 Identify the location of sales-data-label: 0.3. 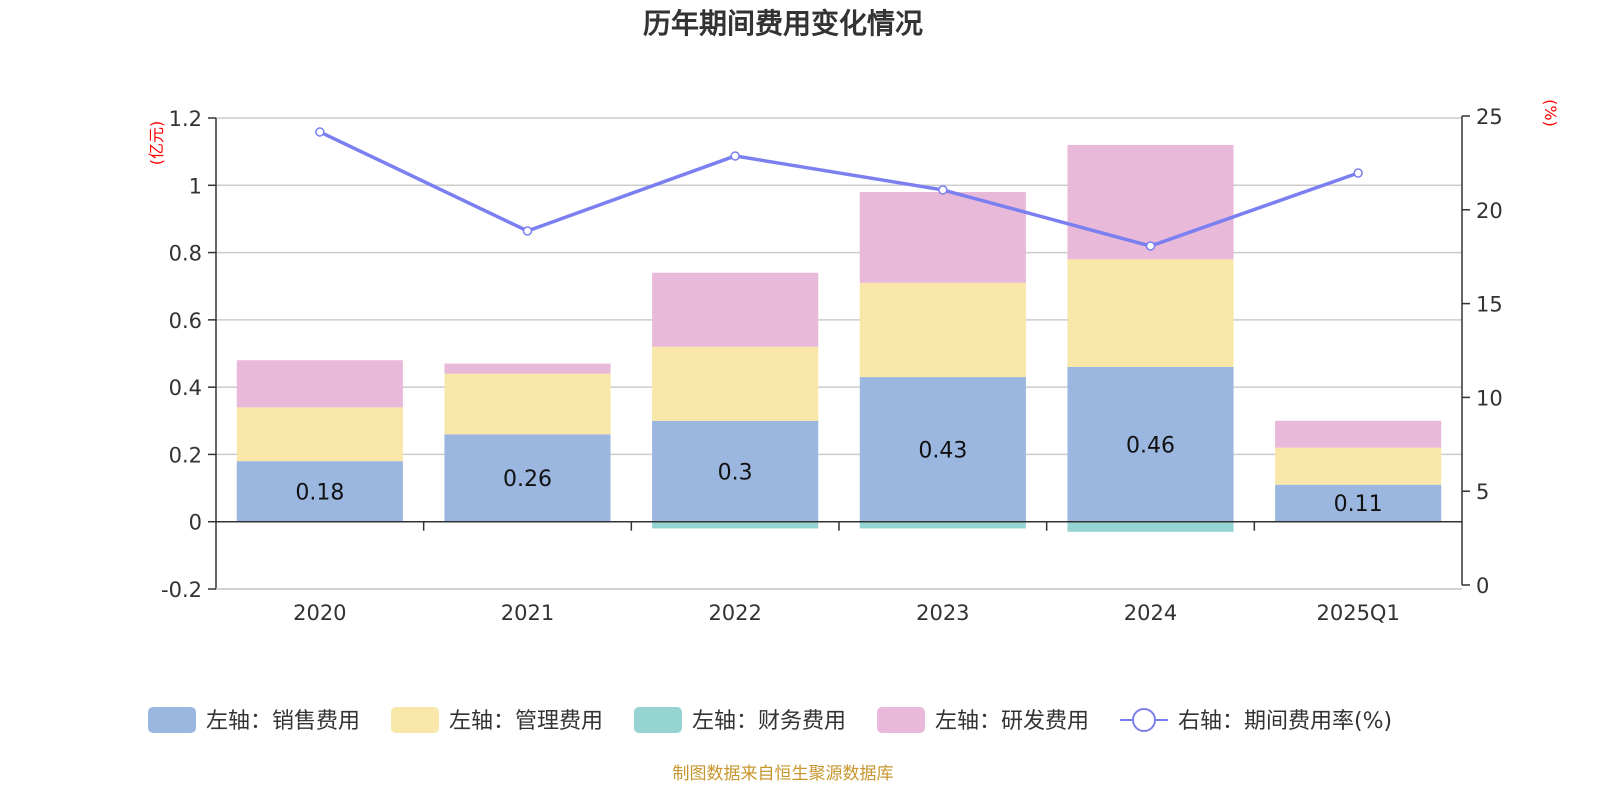
(735, 472).